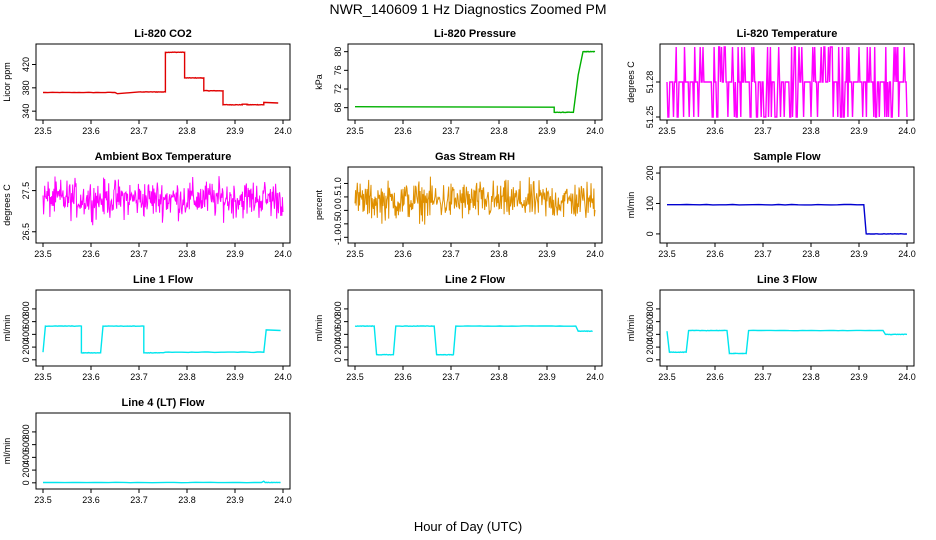 The height and width of the screenshot is (540, 936). What do you see at coordinates (650, 117) in the screenshot?
I see `y-tick-label: 51.25` at bounding box center [650, 117].